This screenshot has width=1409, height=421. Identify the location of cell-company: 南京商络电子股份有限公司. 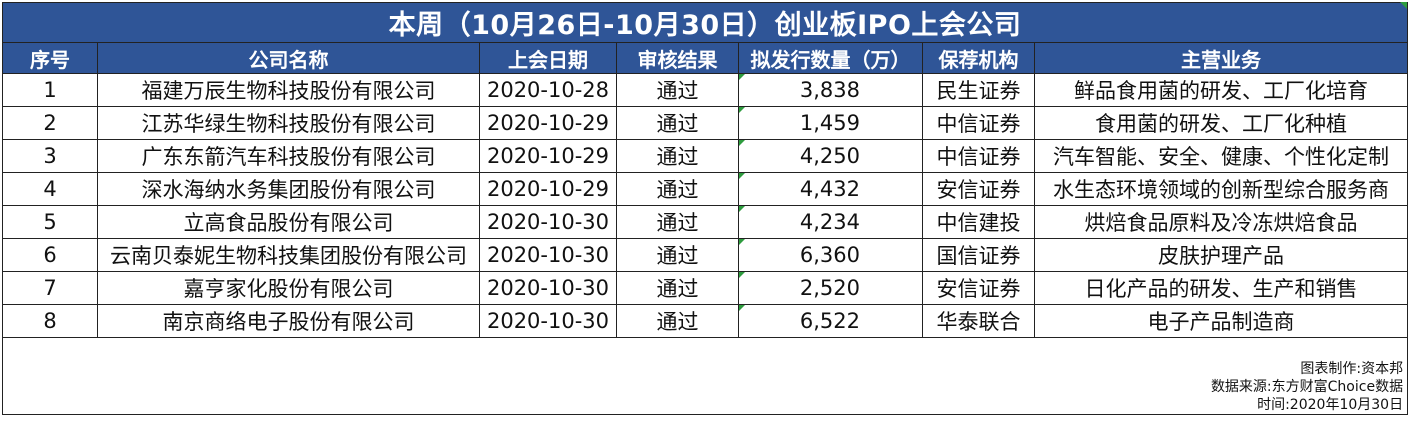
(288, 321).